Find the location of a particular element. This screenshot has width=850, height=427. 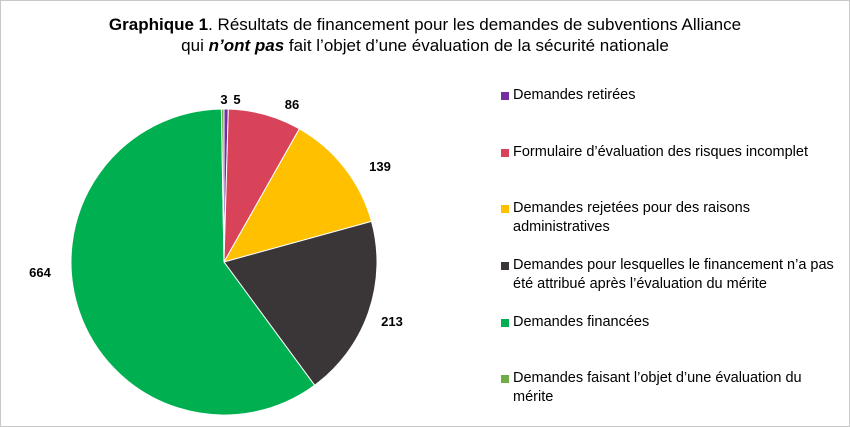

data-label: 139 is located at coordinates (380, 166).